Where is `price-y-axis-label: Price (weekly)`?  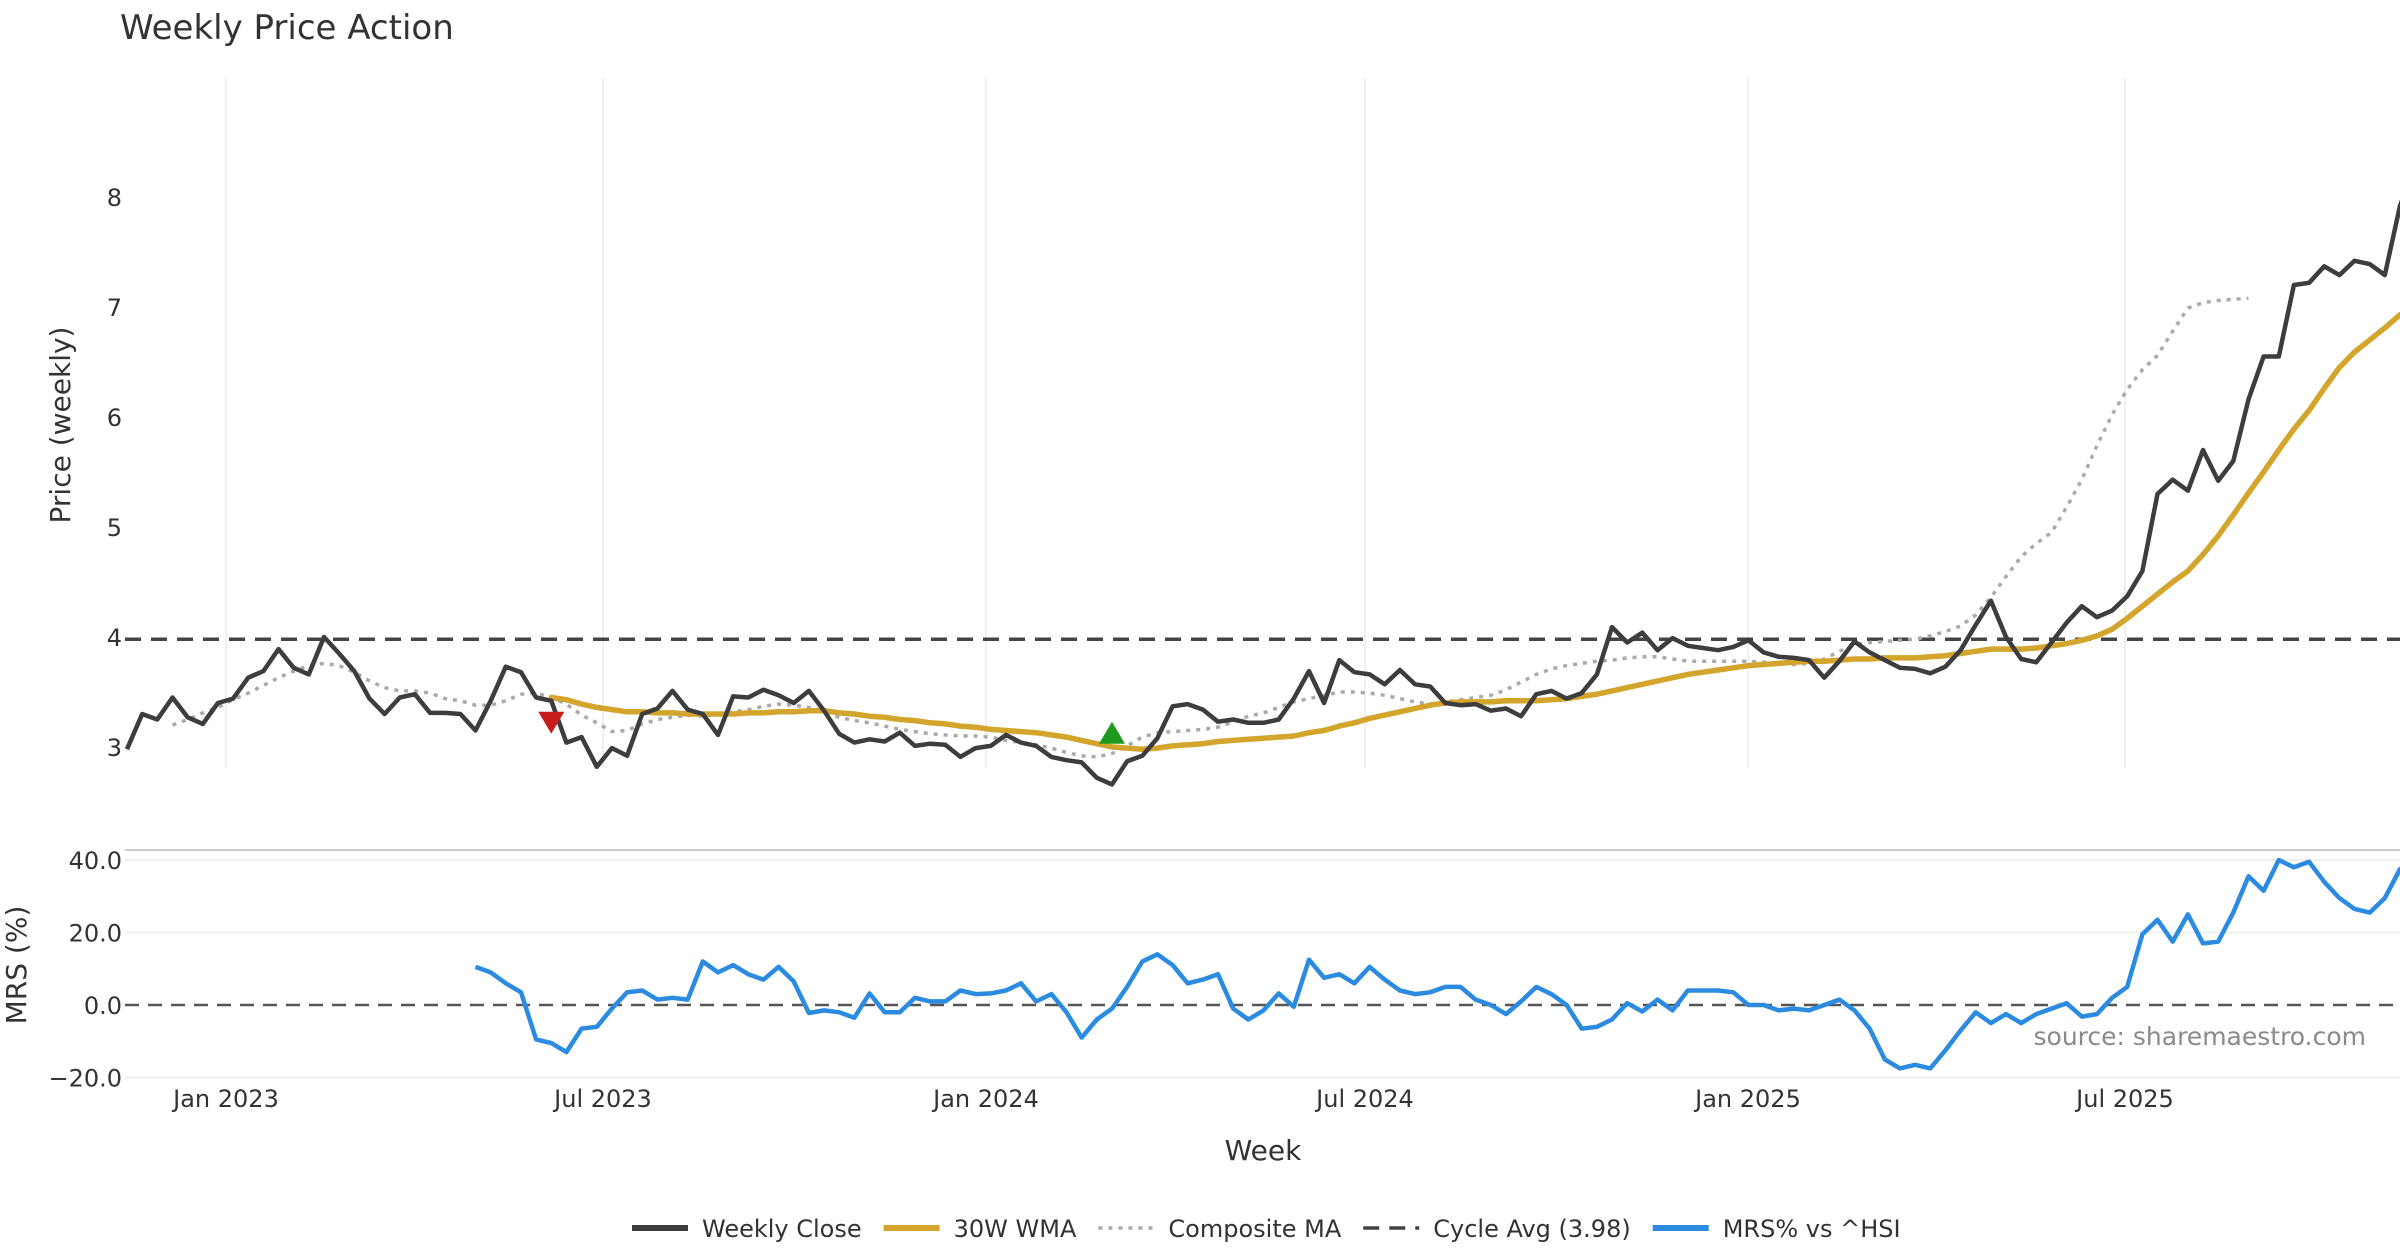
price-y-axis-label: Price (weekly) is located at coordinates (60, 425).